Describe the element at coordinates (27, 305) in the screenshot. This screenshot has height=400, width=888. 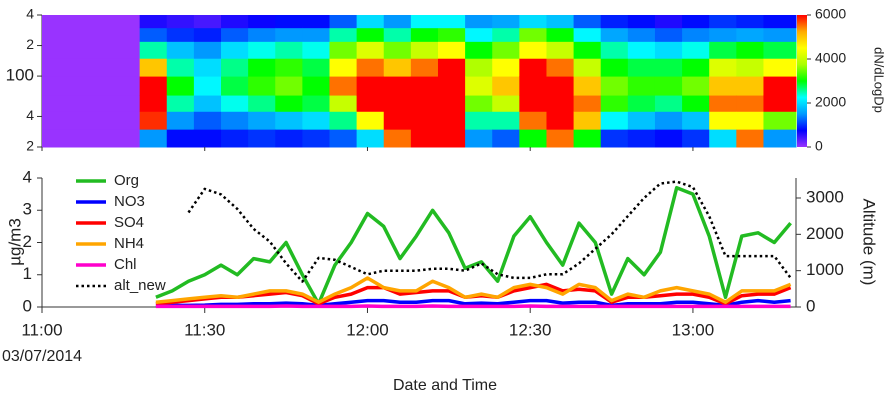
I see `y-tick-label: 0` at that location.